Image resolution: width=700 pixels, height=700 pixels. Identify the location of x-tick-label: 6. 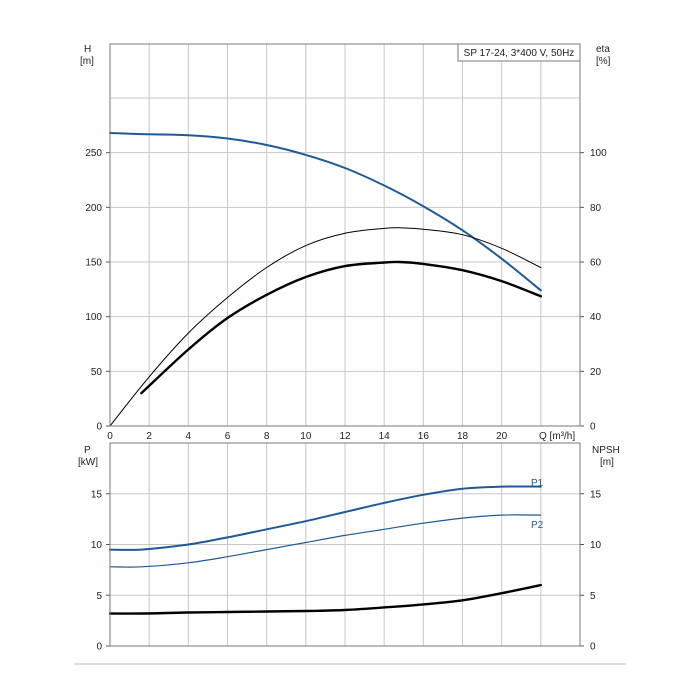
(228, 436).